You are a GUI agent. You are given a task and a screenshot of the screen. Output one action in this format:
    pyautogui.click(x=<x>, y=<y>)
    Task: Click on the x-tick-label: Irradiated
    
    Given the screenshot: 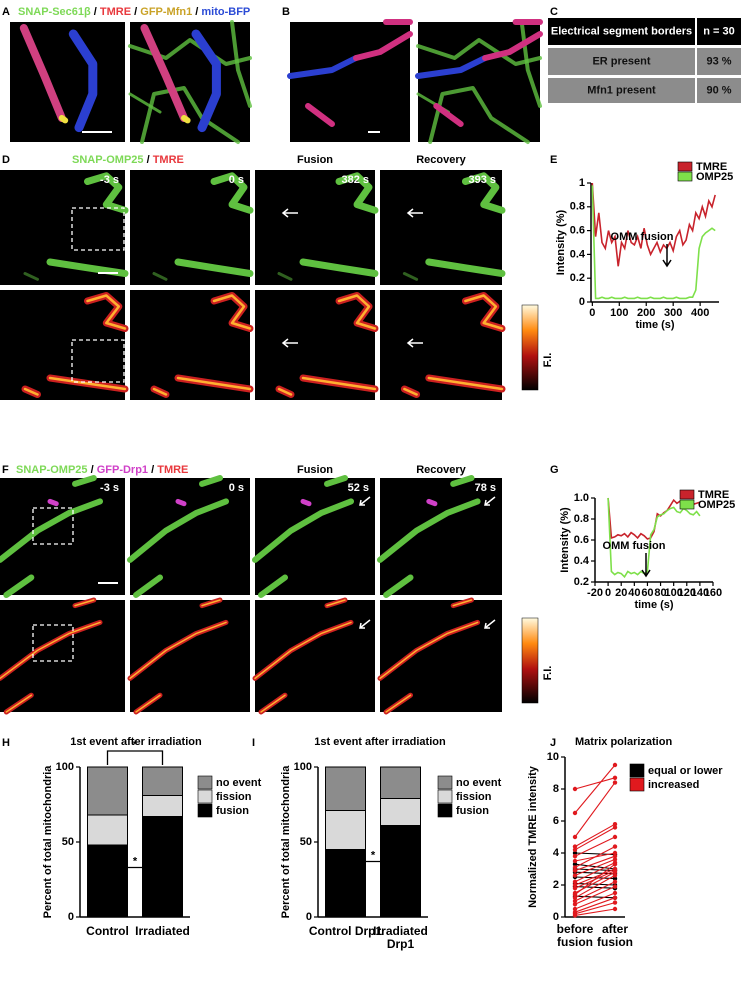 What is the action you would take?
    pyautogui.click(x=162, y=931)
    